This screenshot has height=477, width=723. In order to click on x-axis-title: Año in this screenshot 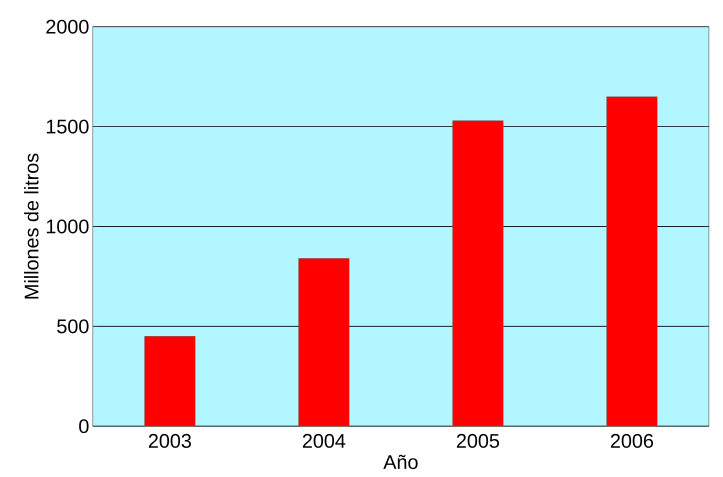, I will do `click(400, 462)`.